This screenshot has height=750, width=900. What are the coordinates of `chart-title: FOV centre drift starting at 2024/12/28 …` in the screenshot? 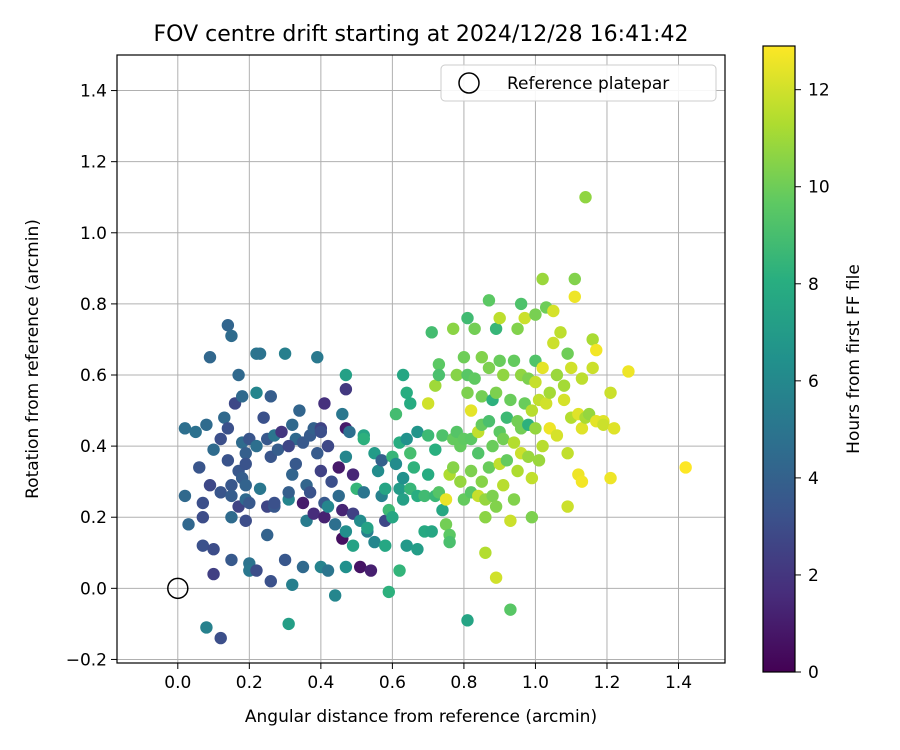 It's located at (421, 34).